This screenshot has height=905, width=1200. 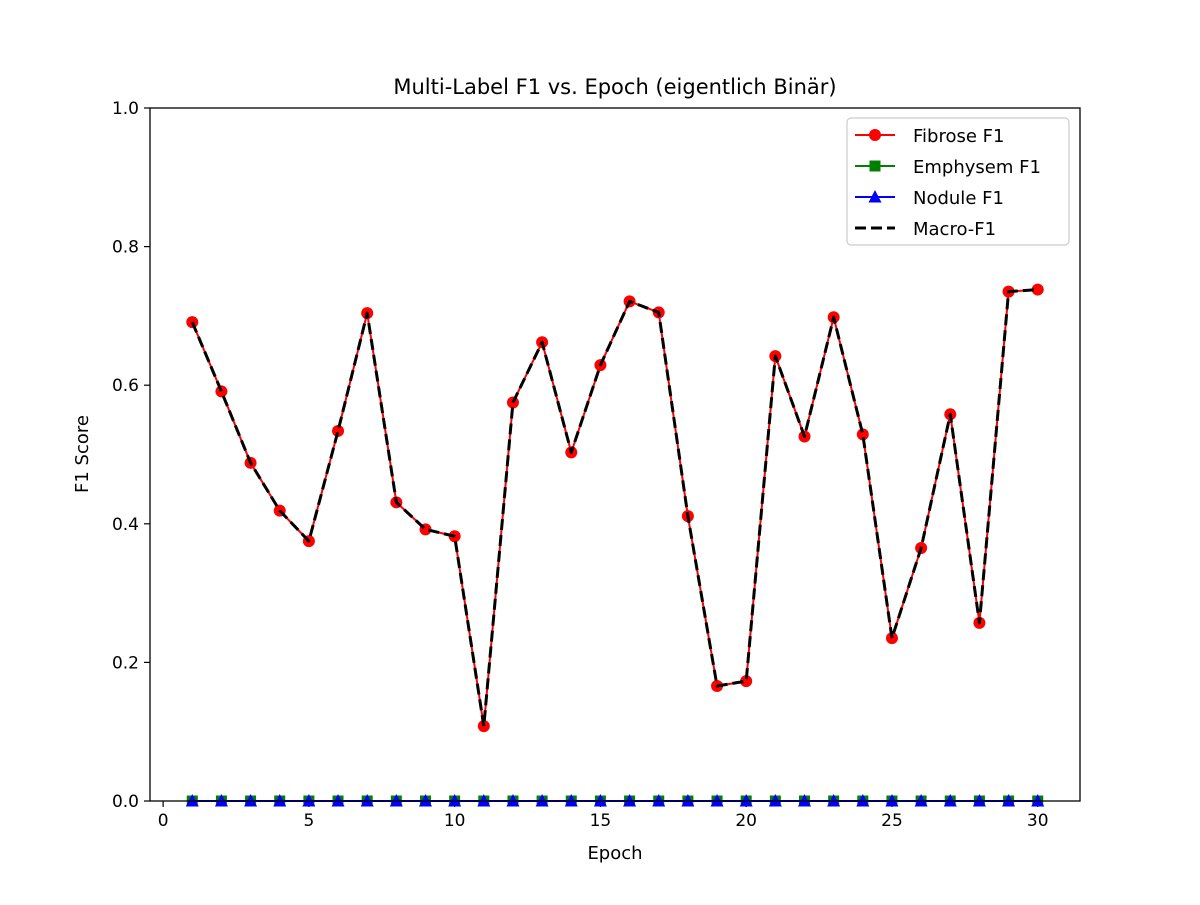 I want to click on legend-item-nodule-f1: Nodule F1, so click(x=929, y=198).